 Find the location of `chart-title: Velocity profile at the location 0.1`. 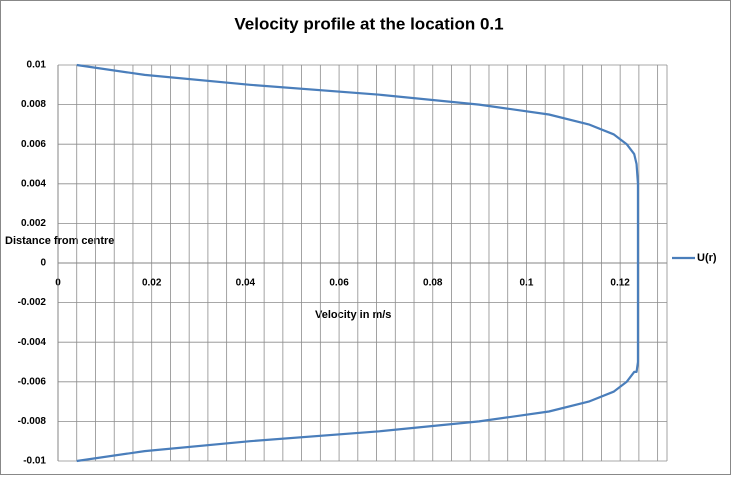

chart-title: Velocity profile at the location 0.1 is located at coordinates (368, 23).